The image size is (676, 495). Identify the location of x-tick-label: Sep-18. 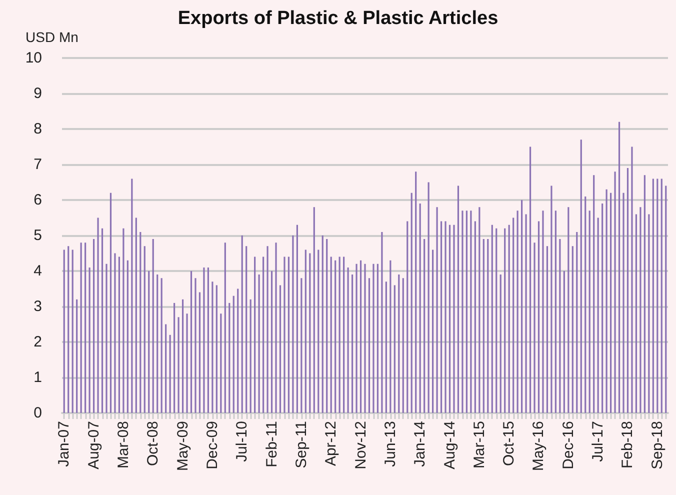
(657, 445).